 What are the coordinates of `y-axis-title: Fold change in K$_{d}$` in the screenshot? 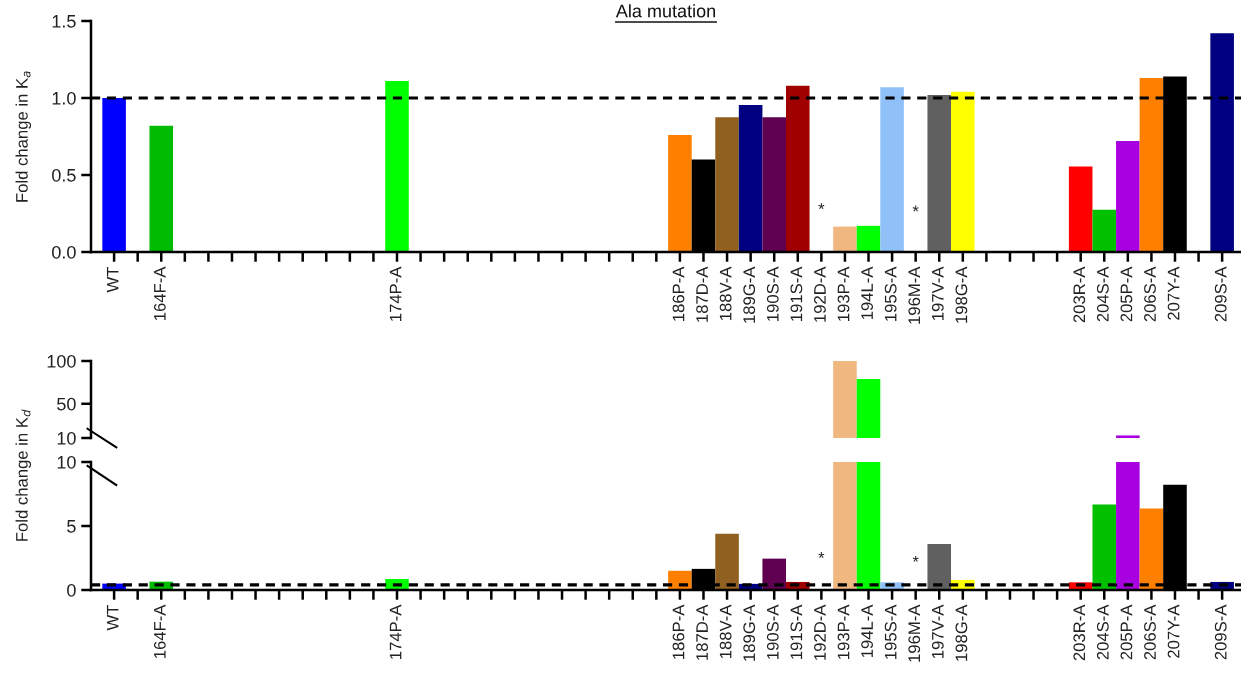 It's located at (23, 475).